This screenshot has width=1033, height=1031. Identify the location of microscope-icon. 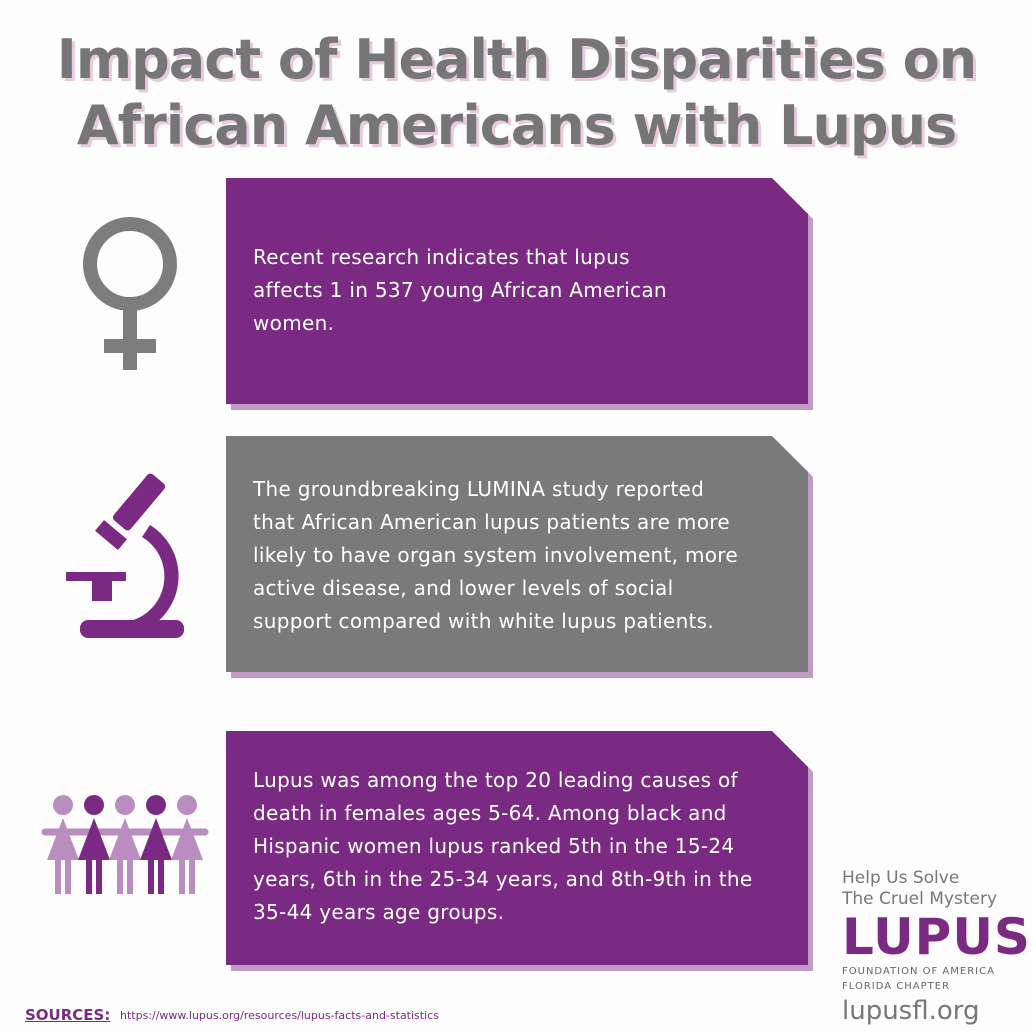
(125, 555).